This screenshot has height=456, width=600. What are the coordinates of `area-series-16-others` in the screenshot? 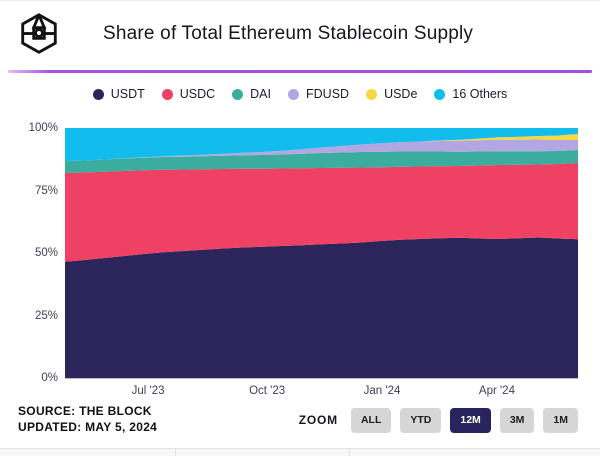 It's located at (321, 144).